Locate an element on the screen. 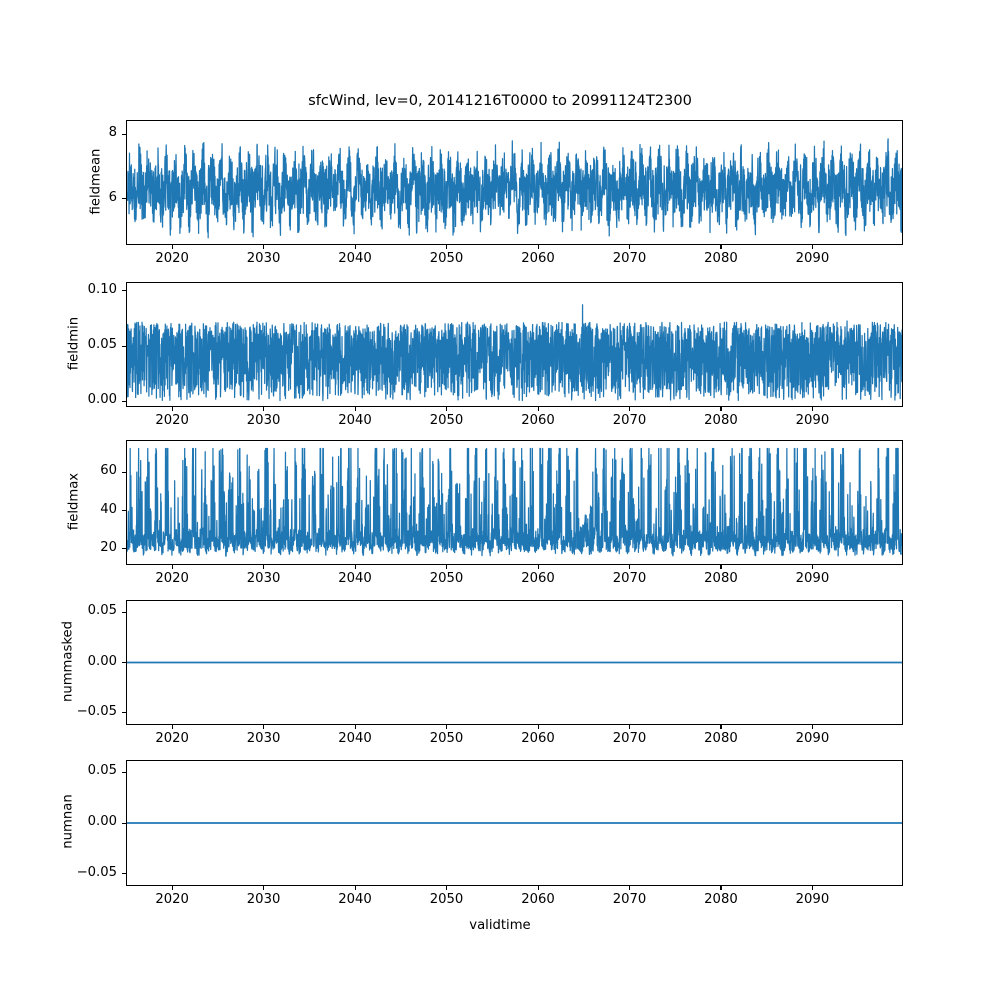 The width and height of the screenshot is (1000, 1000). ytick-label-numnan-0: −0.05 is located at coordinates (96, 872).